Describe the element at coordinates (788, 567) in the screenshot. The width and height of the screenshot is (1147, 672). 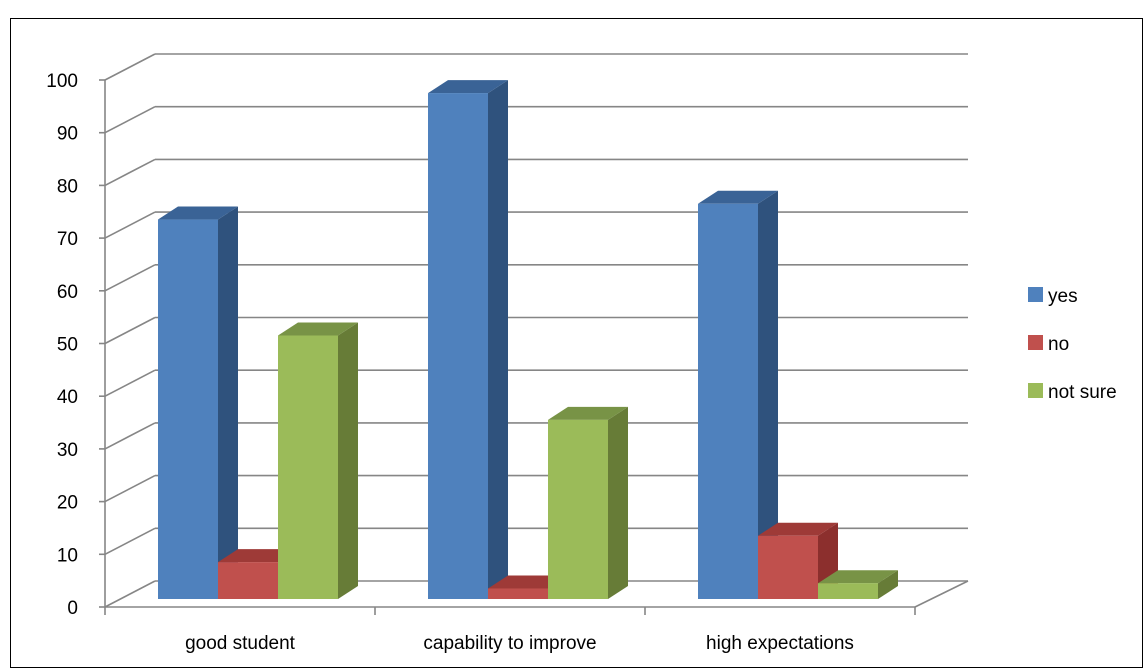
I see `bar-no-high-expectations` at that location.